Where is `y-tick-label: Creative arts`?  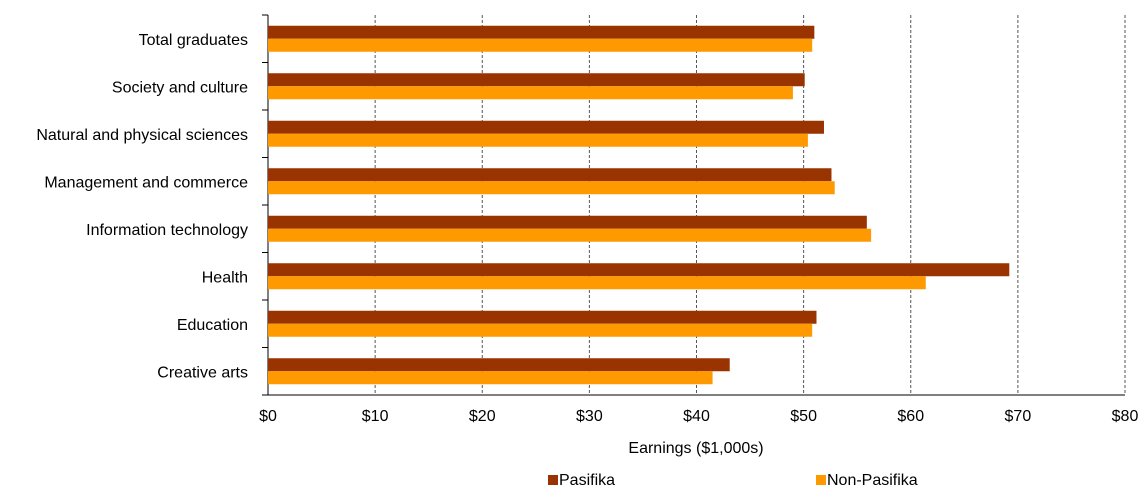 y-tick-label: Creative arts is located at coordinates (202, 372).